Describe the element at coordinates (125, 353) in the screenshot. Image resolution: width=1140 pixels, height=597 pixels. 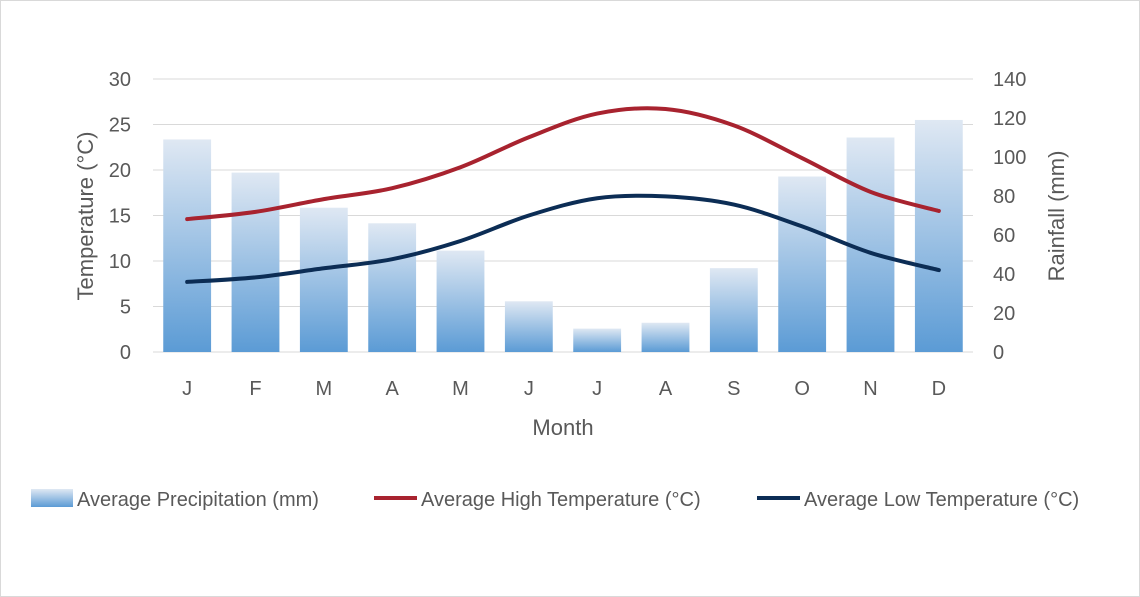
I see `y-left-tick-label: 0` at that location.